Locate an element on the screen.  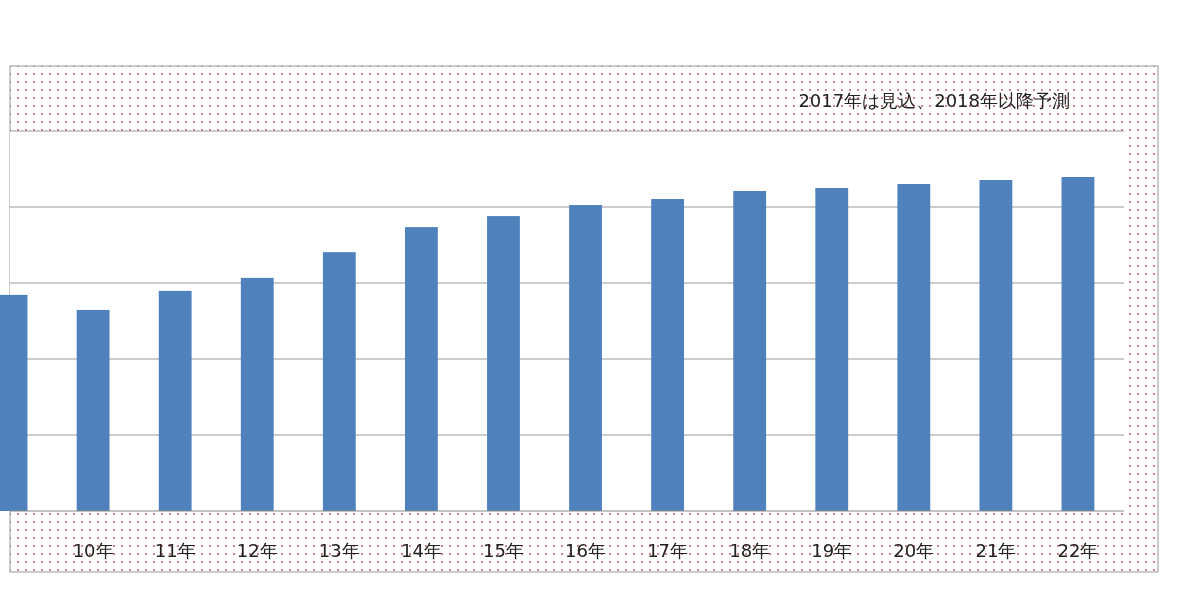
x-tick-label: 13年 is located at coordinates (339, 550).